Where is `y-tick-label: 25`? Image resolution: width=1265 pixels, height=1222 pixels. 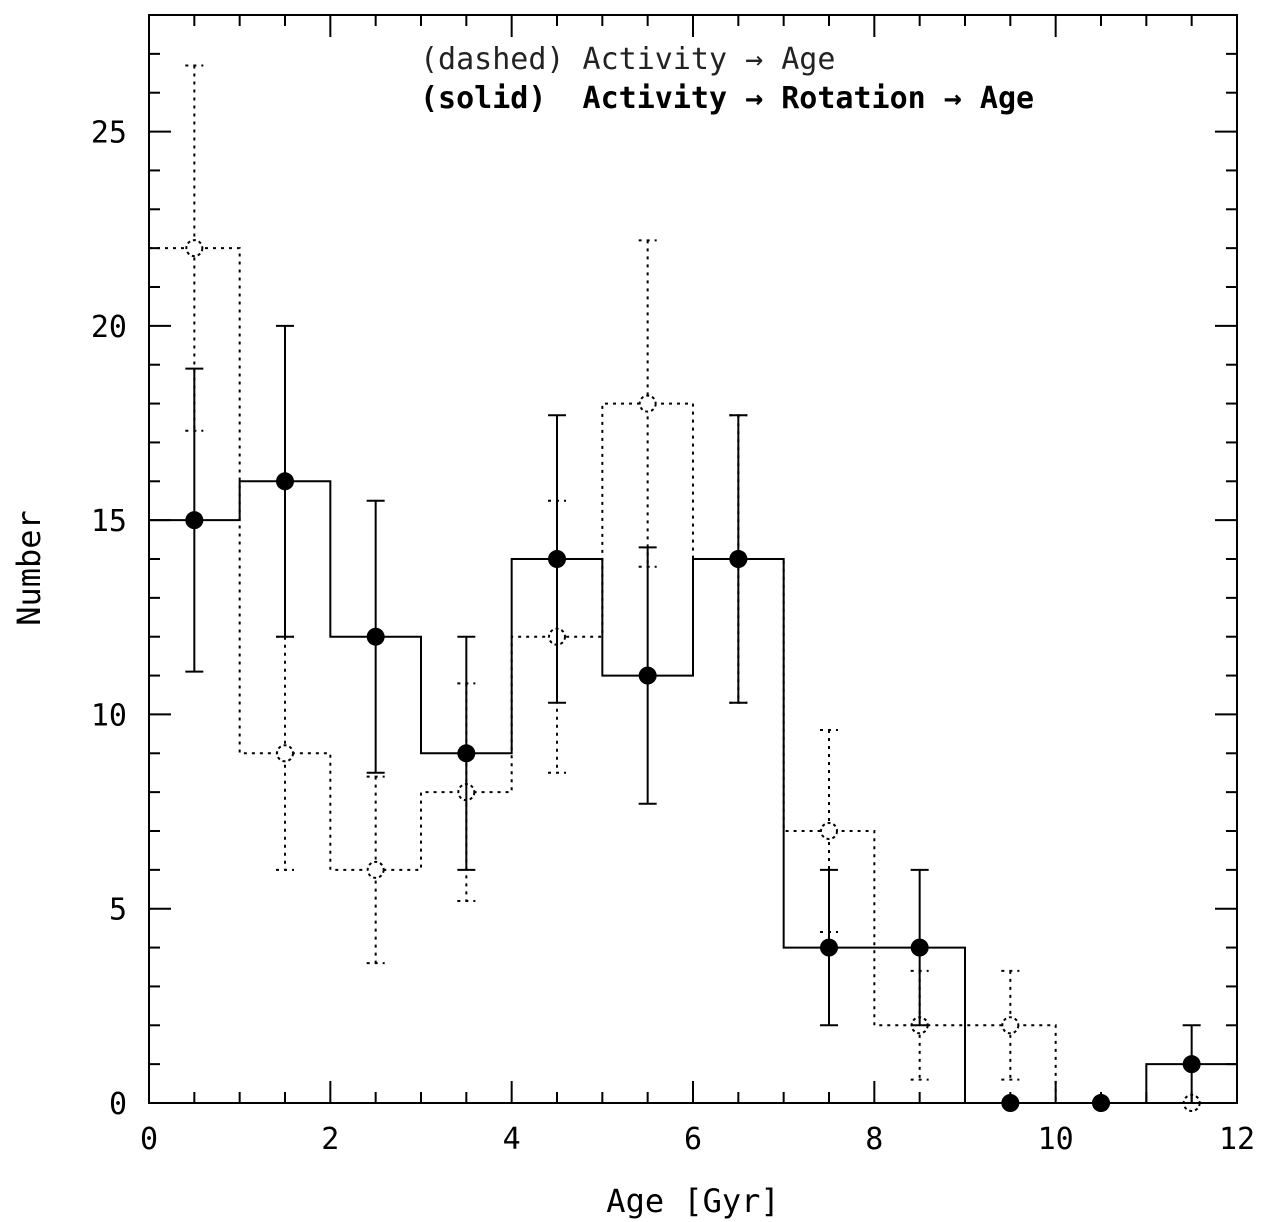
y-tick-label: 25 is located at coordinates (109, 133).